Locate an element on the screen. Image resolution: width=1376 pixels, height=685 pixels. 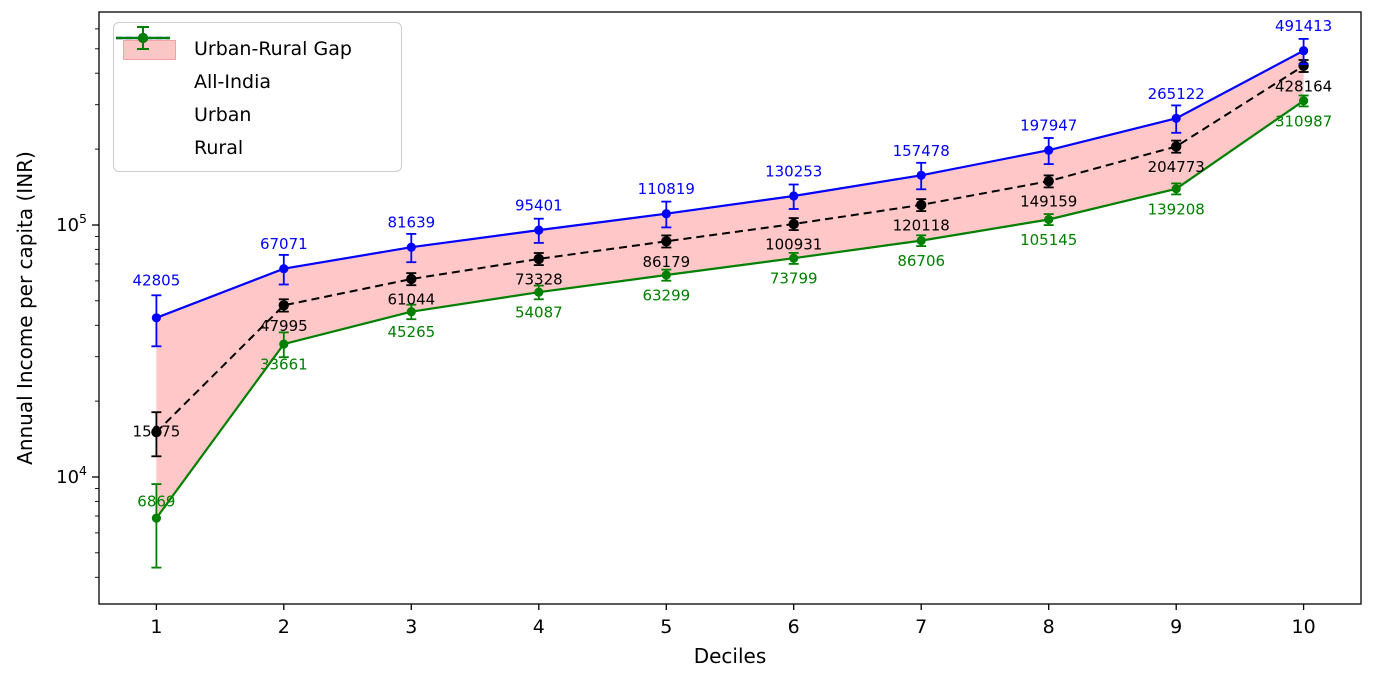
legend: Urban-Rural Gap All-India Urban Rural is located at coordinates (257, 97).